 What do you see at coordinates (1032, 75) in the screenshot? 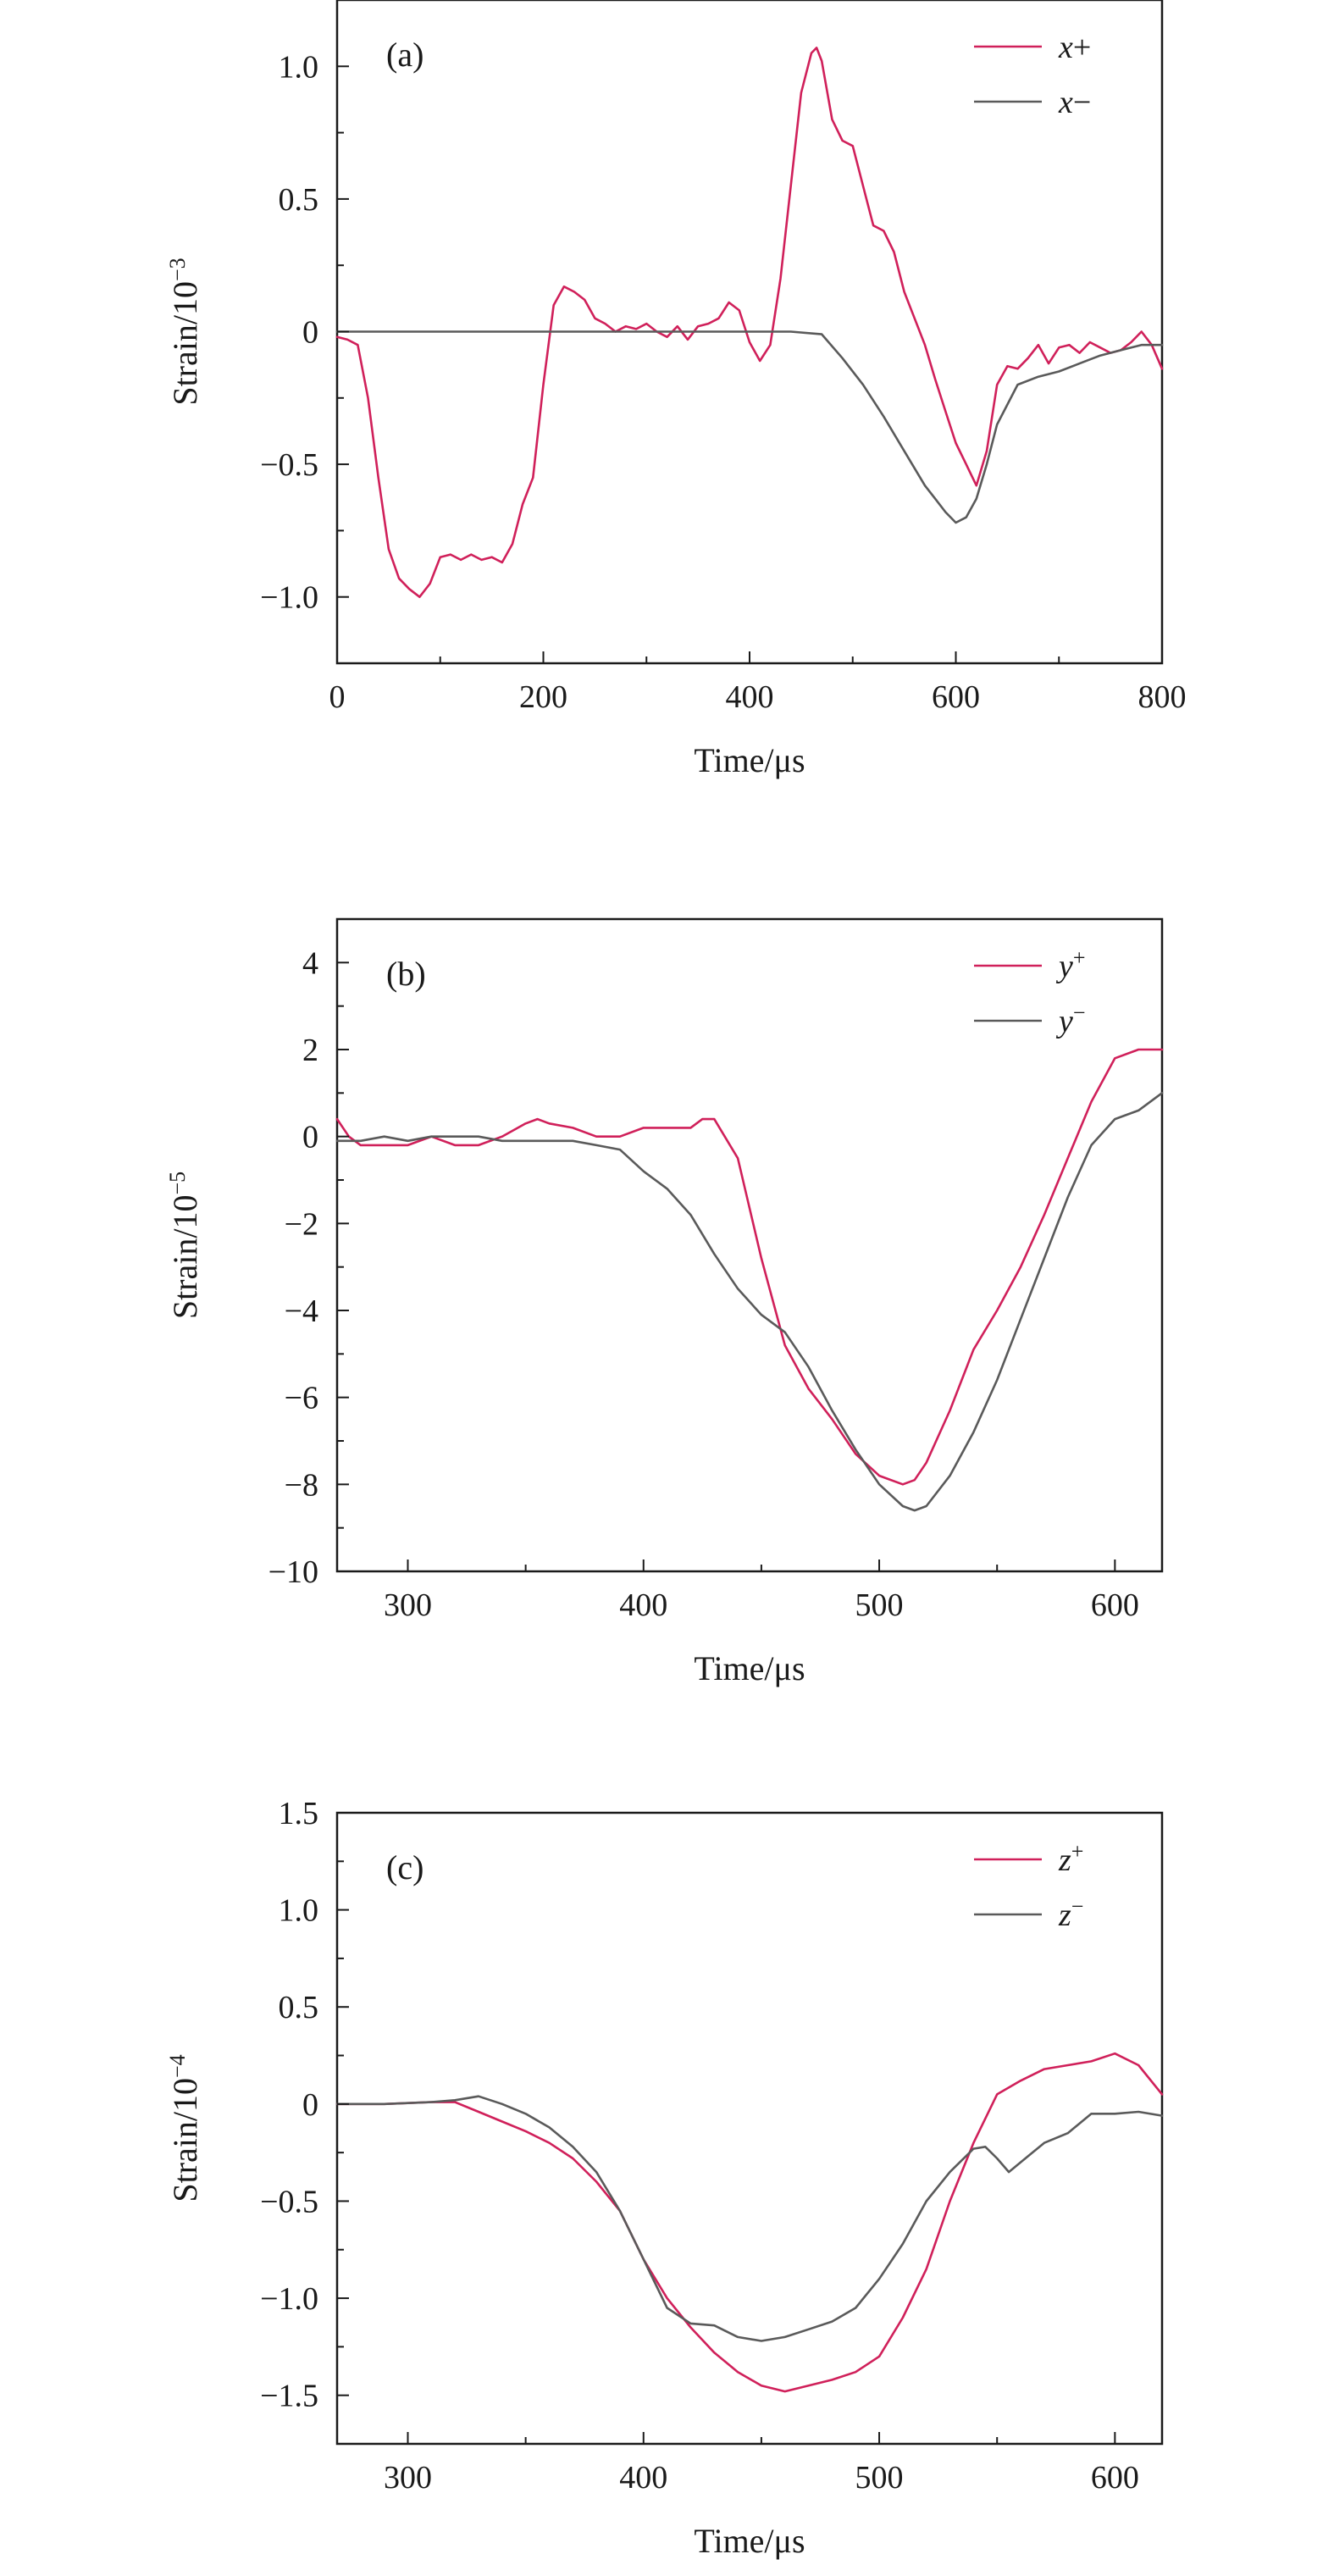
I see `legend: x+ x−` at bounding box center [1032, 75].